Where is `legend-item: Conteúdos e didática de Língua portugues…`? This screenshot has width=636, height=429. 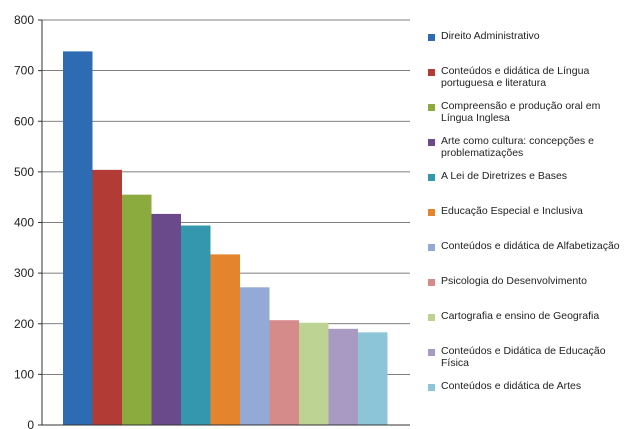
legend-item: Conteúdos e didática de Língua portugues… is located at coordinates (531, 77).